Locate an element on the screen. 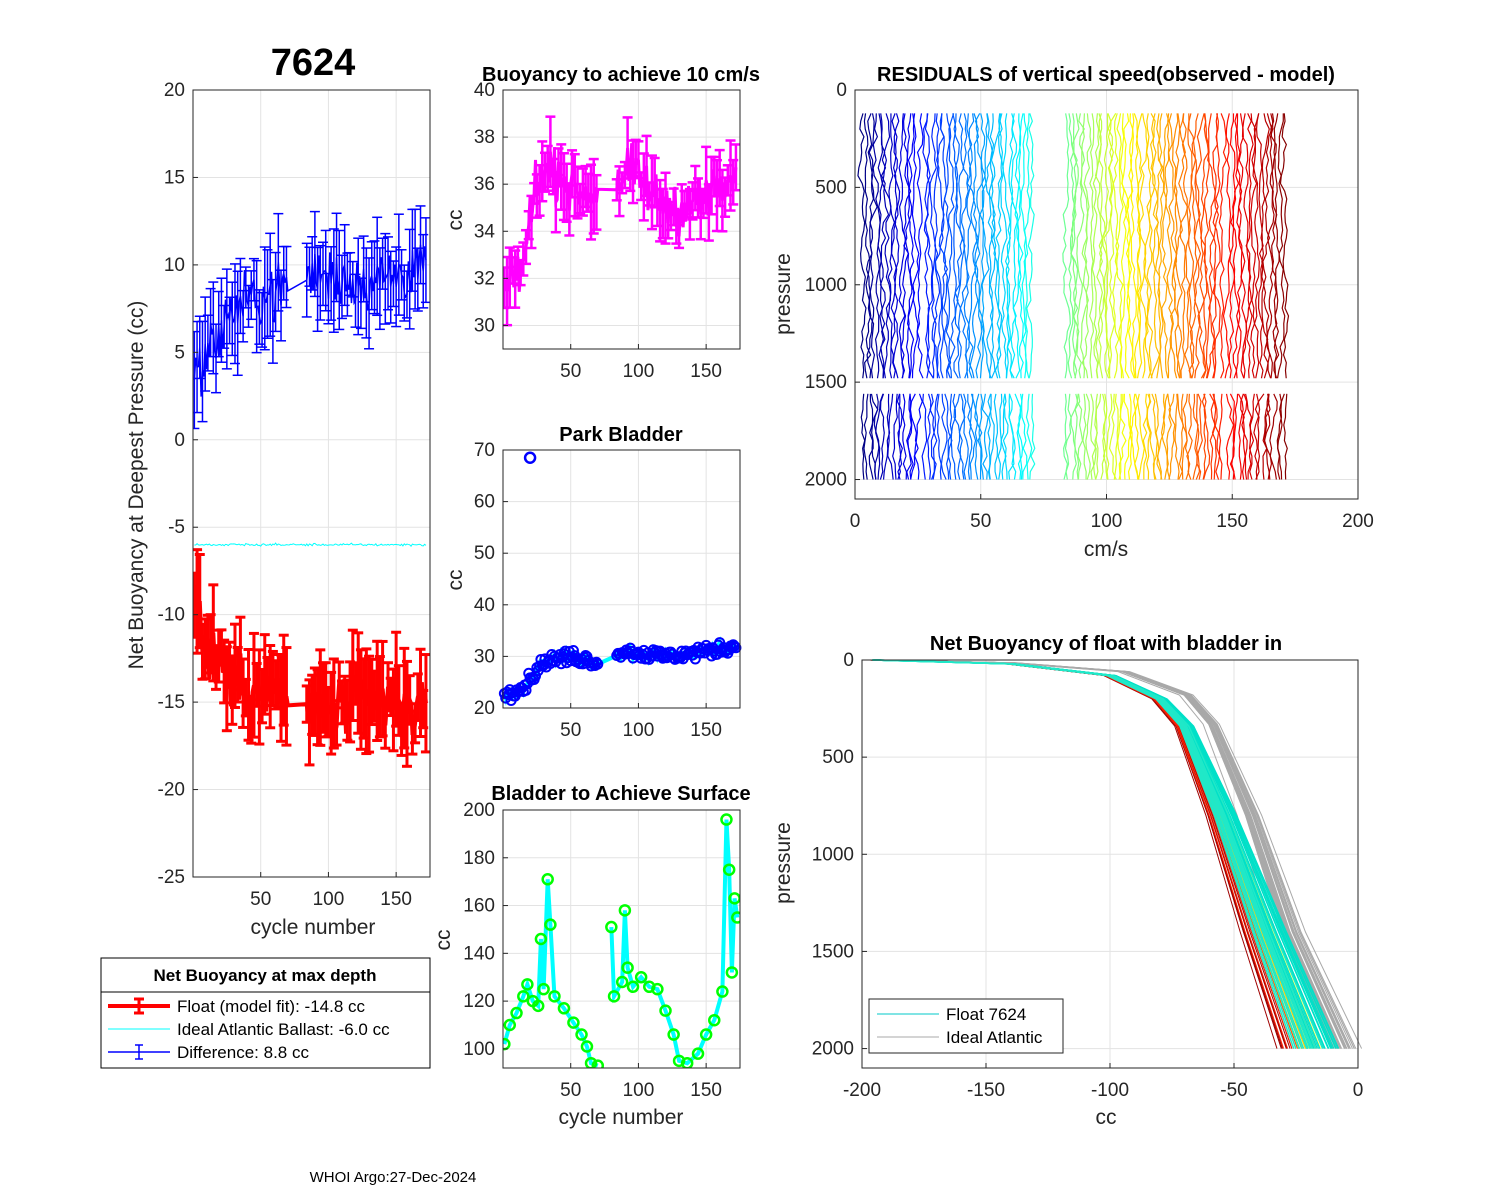 This screenshot has width=1500, height=1200. series-float-model-fit- is located at coordinates (311, 658).